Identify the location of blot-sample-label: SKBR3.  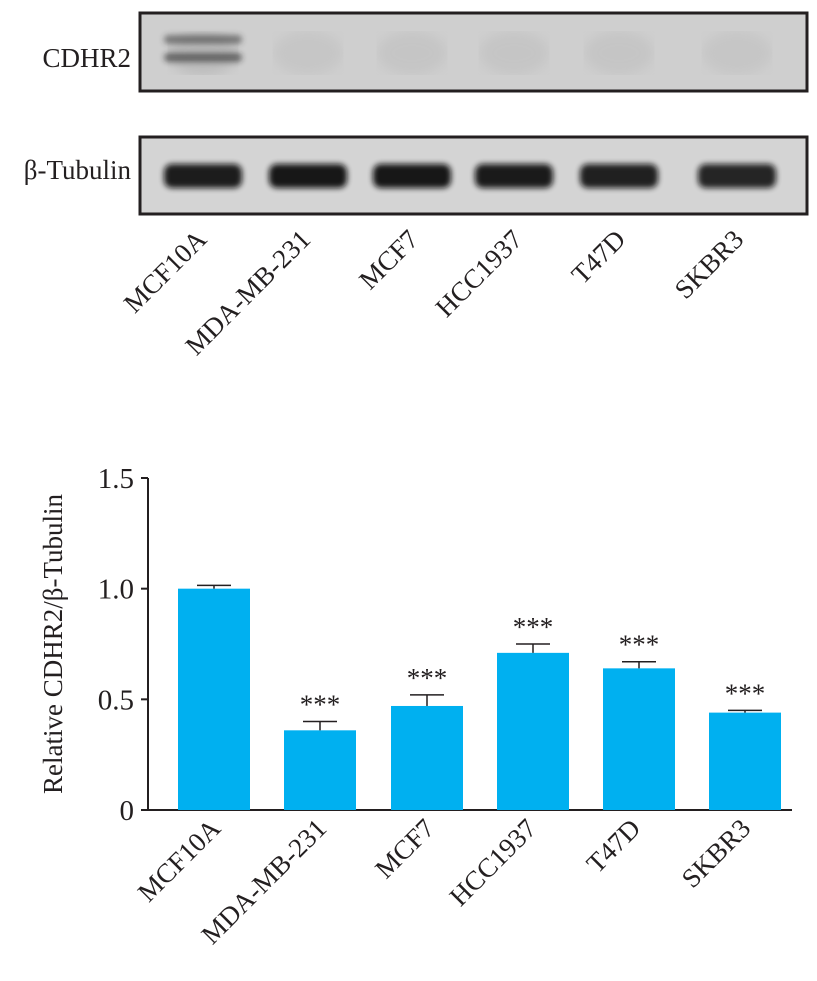
(709, 264).